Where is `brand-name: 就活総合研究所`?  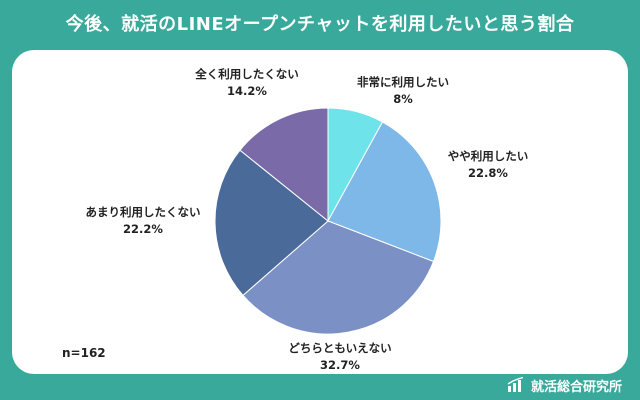 brand-name: 就活総合研究所 is located at coordinates (576, 387).